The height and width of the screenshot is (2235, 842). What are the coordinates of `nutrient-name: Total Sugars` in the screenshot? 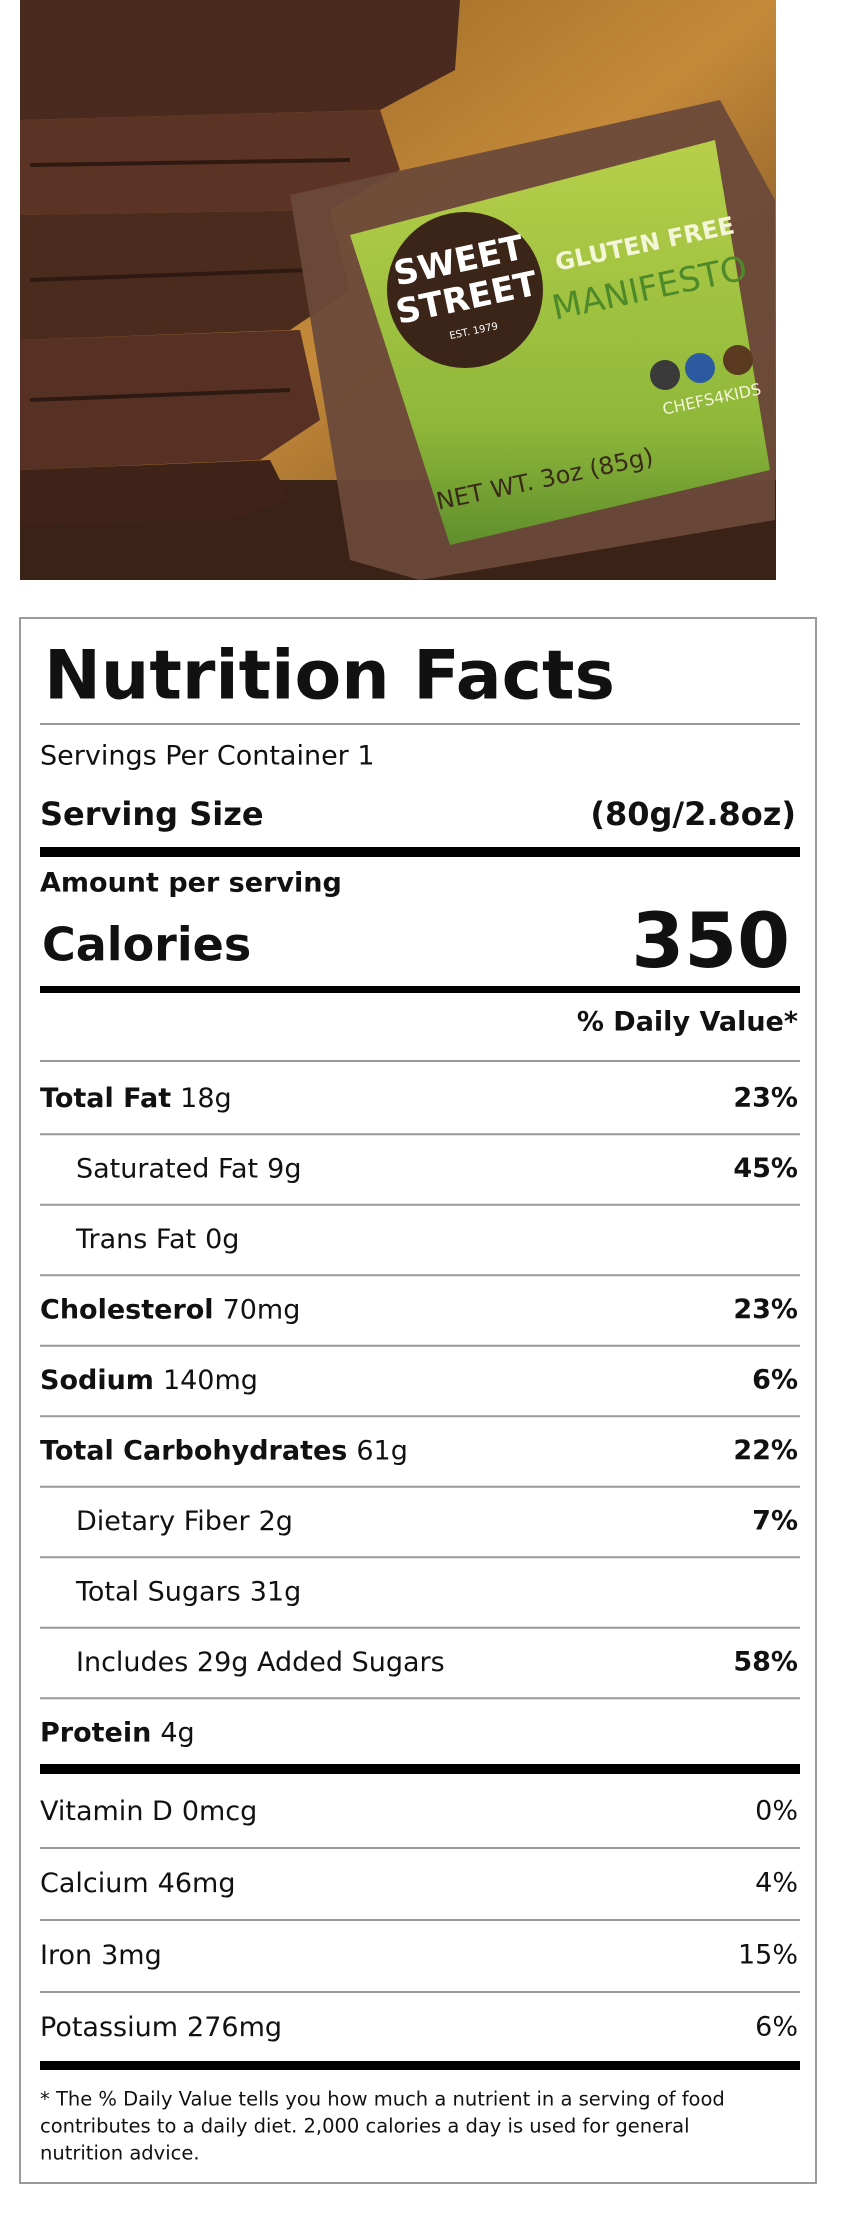 It's located at (158, 1591).